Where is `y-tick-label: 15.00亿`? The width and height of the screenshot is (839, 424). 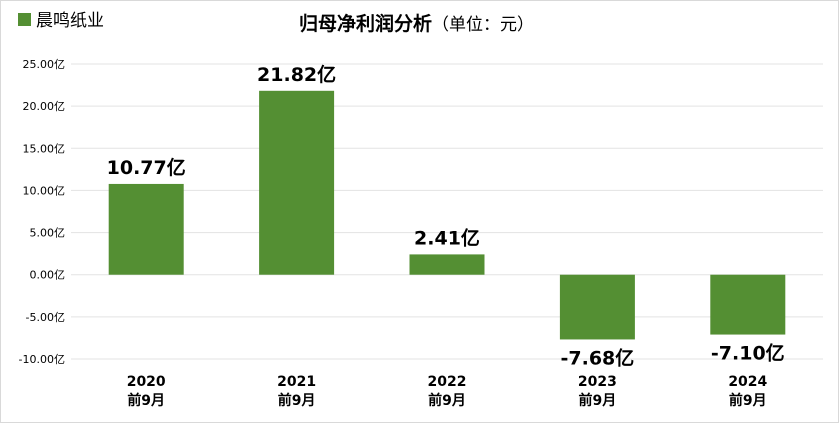 y-tick-label: 15.00亿 is located at coordinates (44, 148).